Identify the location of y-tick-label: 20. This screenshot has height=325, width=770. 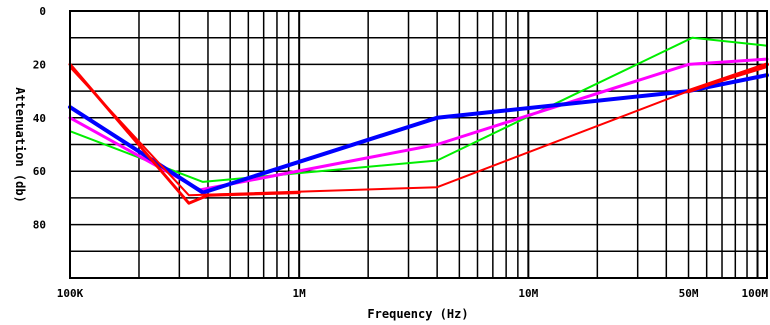
(39, 64).